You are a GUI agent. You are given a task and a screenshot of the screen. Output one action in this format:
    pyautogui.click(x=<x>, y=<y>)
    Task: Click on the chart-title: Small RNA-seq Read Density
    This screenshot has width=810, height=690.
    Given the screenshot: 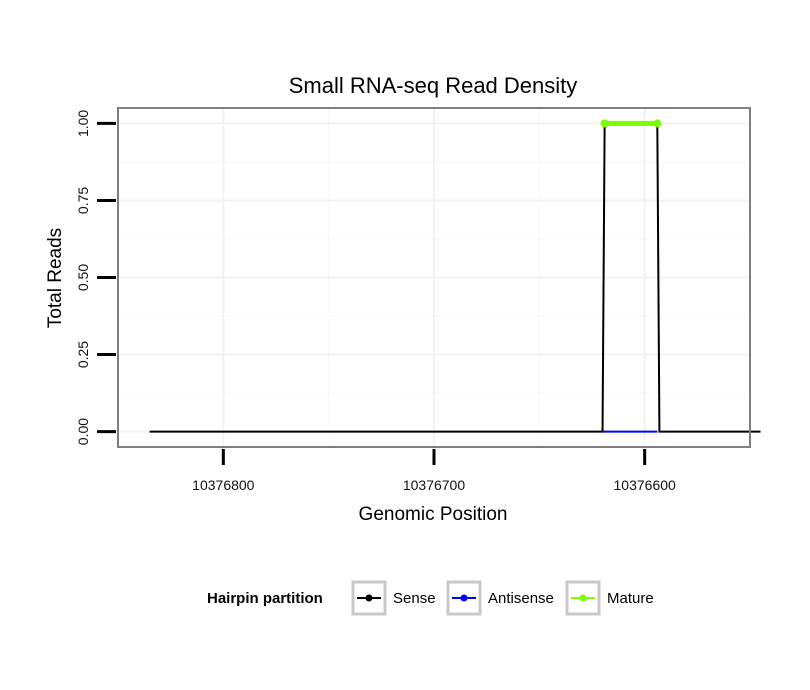 What is the action you would take?
    pyautogui.click(x=433, y=85)
    